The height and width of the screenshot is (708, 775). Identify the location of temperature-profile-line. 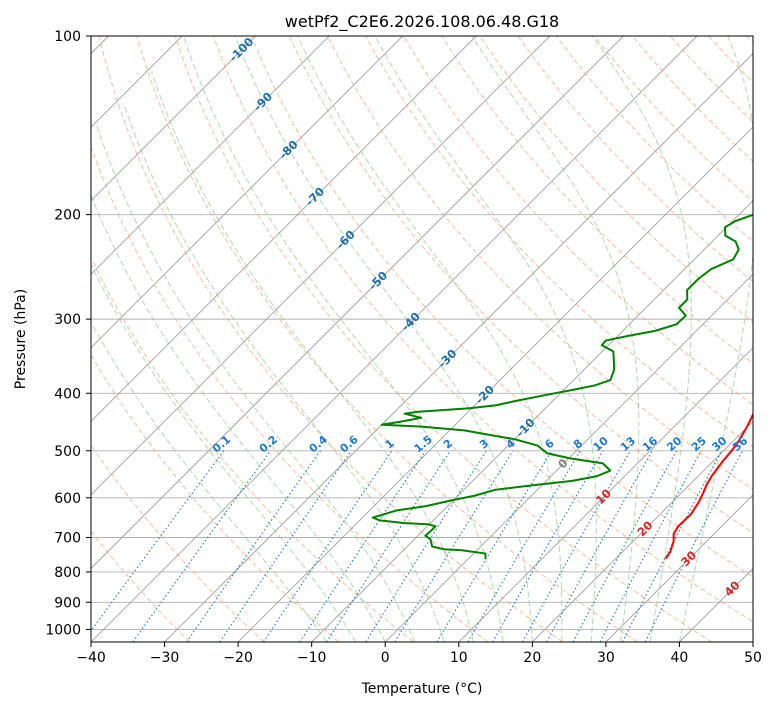
(708, 486).